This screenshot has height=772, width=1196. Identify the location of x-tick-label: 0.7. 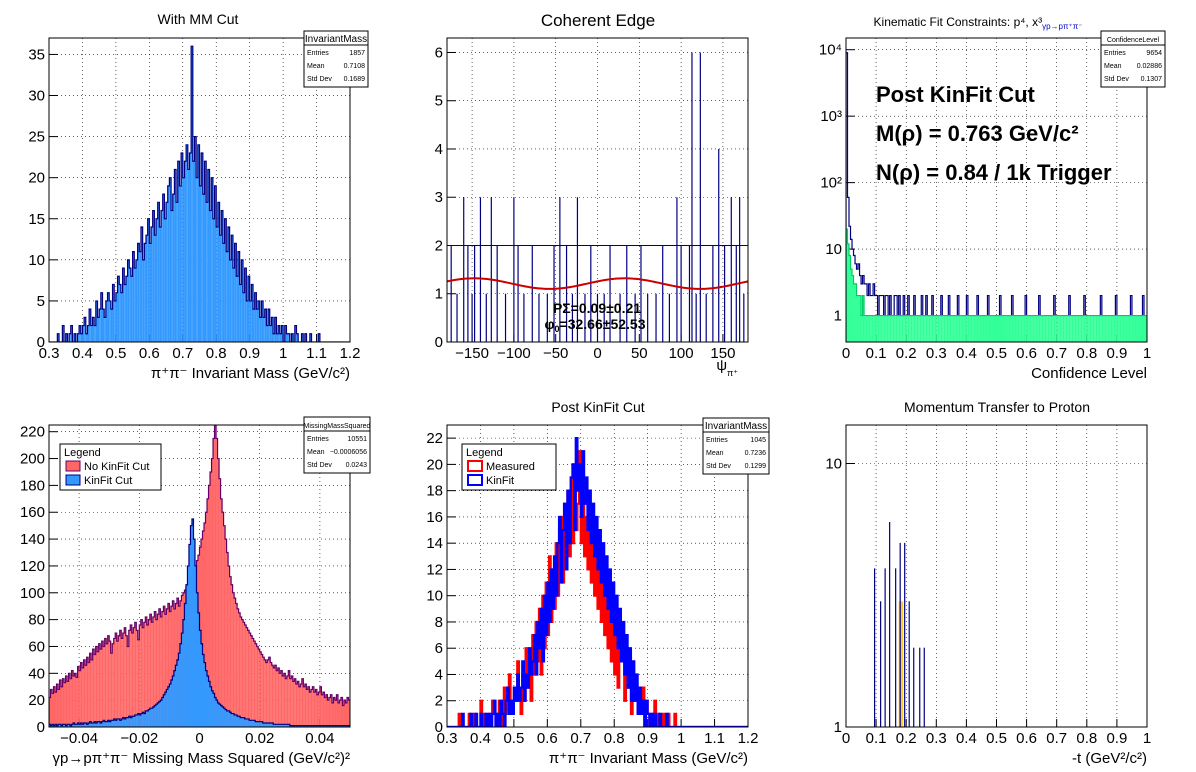
(1056, 353).